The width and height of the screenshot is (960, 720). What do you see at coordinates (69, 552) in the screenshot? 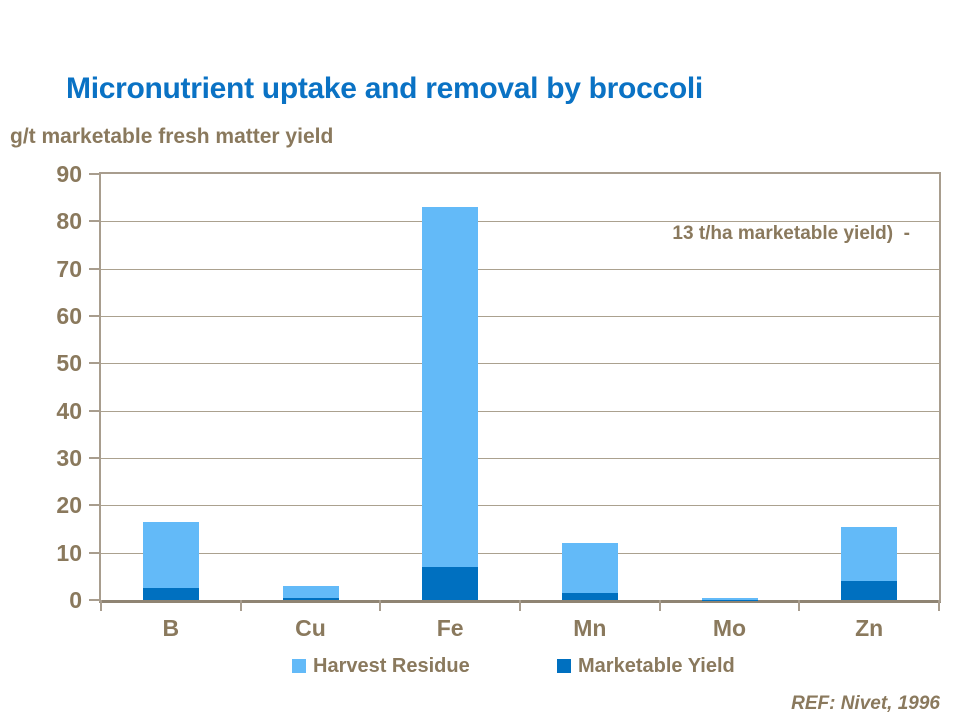
I see `y-tick-label-10: 10` at bounding box center [69, 552].